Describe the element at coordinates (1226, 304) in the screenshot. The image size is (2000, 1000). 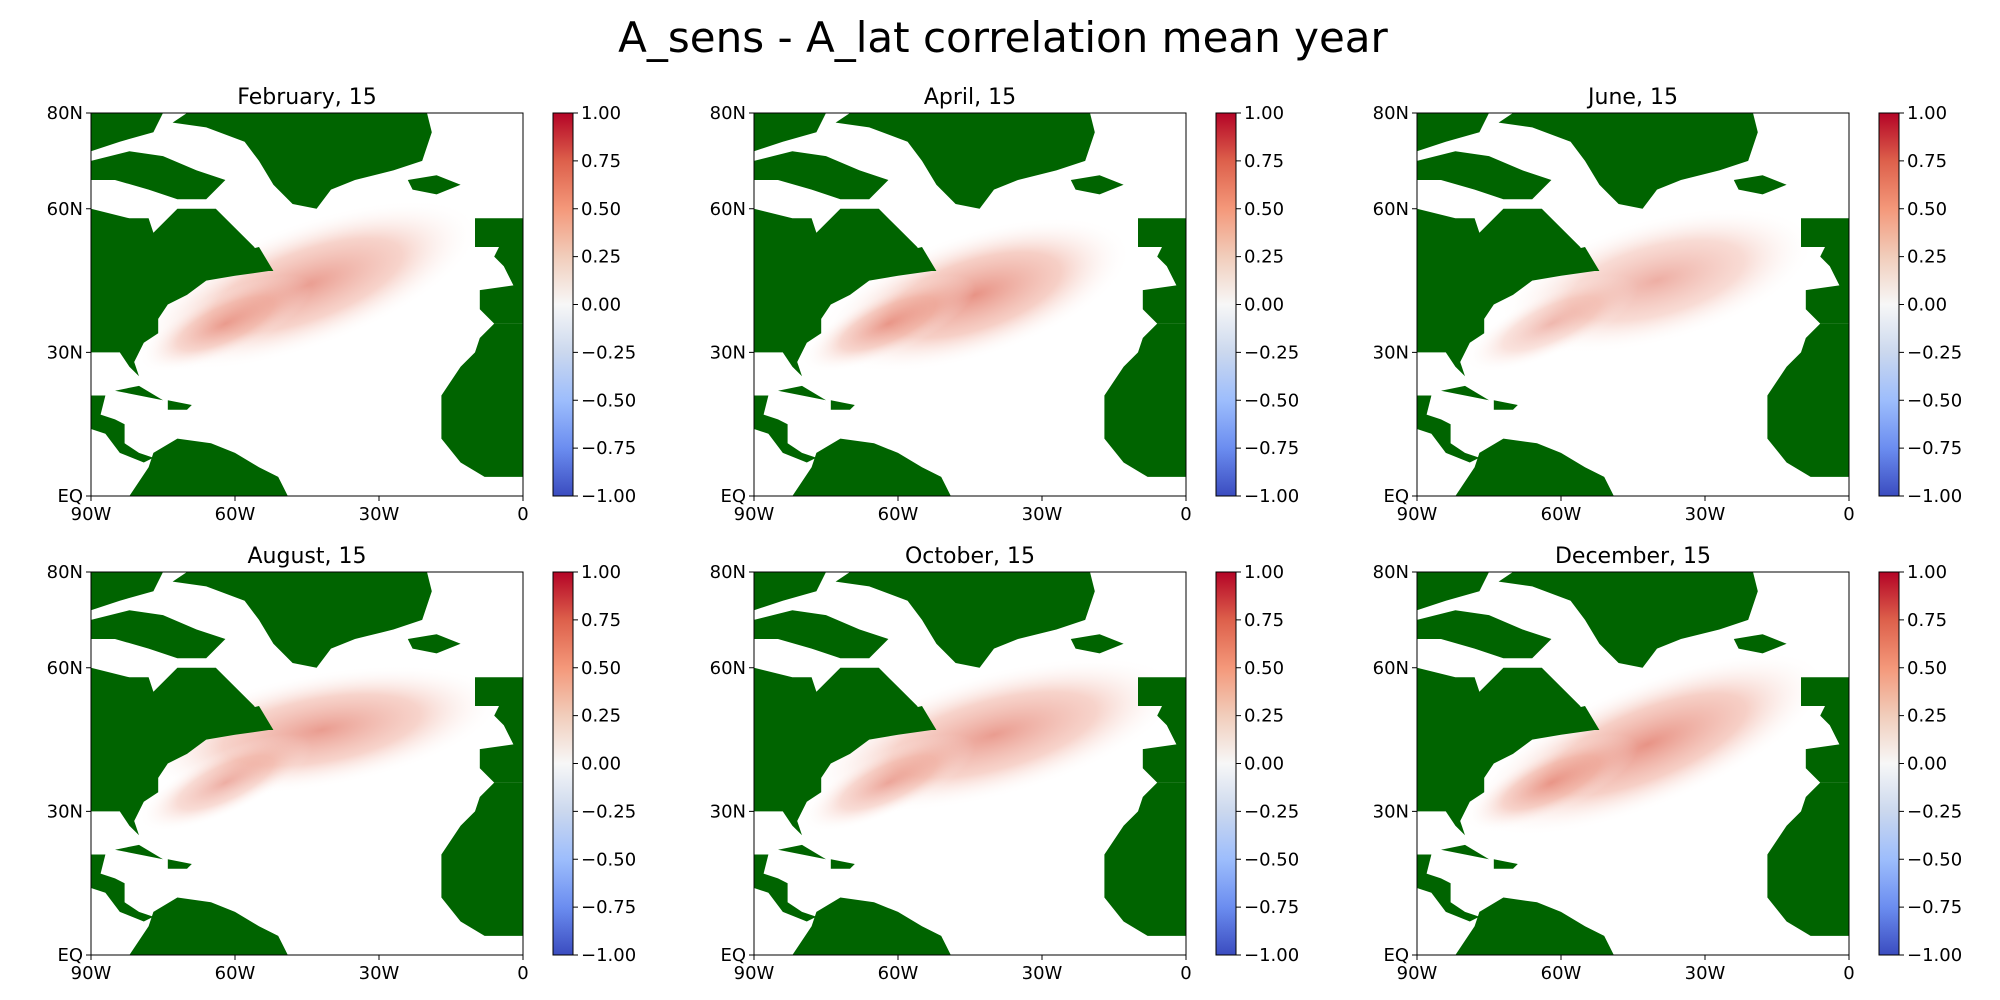
I see `colorbar` at that location.